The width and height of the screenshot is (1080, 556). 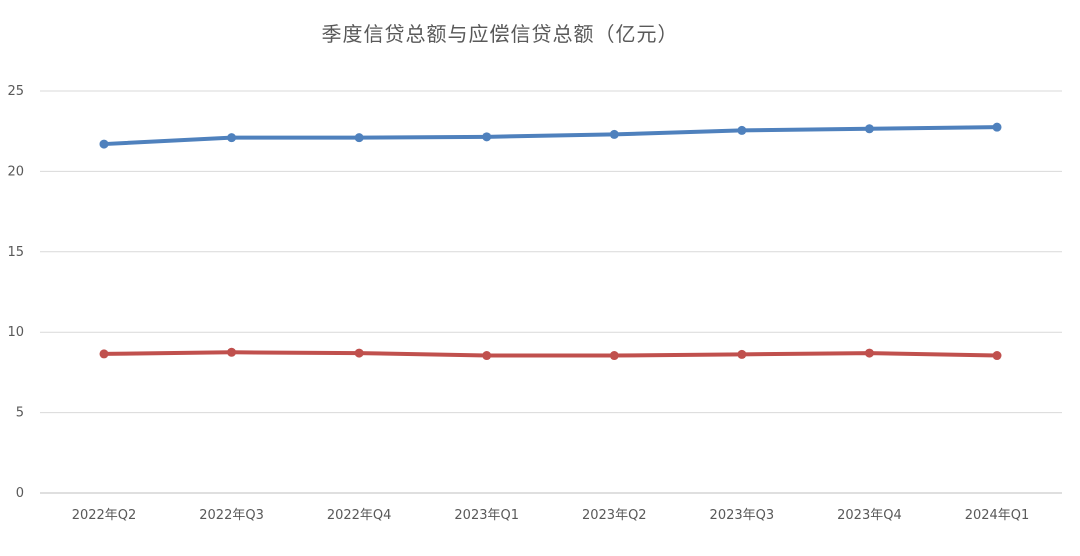 I want to click on x-tick-label: 2022年Q2, so click(x=104, y=515).